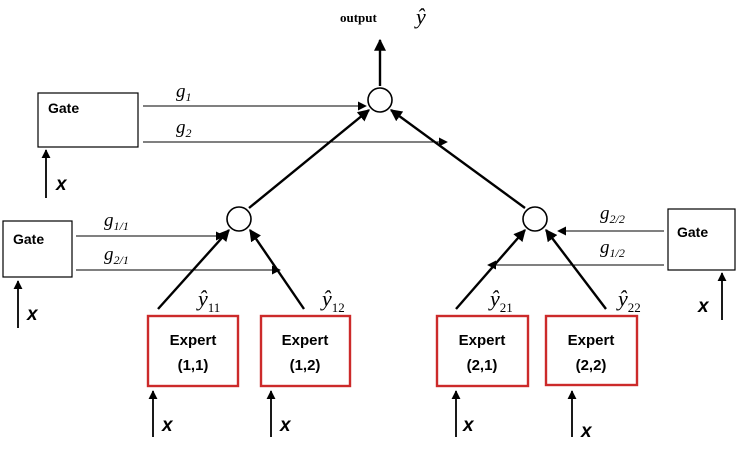  I want to click on top-gate-input-x: x, so click(61, 184).